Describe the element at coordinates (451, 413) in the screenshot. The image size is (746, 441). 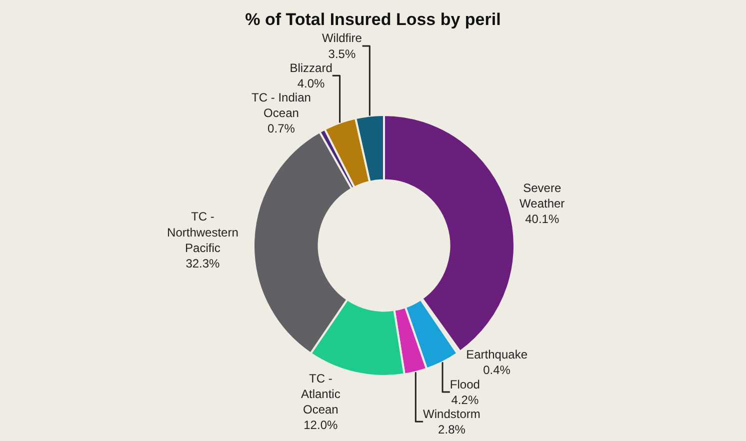
I see `slice-label: Windstorm` at that location.